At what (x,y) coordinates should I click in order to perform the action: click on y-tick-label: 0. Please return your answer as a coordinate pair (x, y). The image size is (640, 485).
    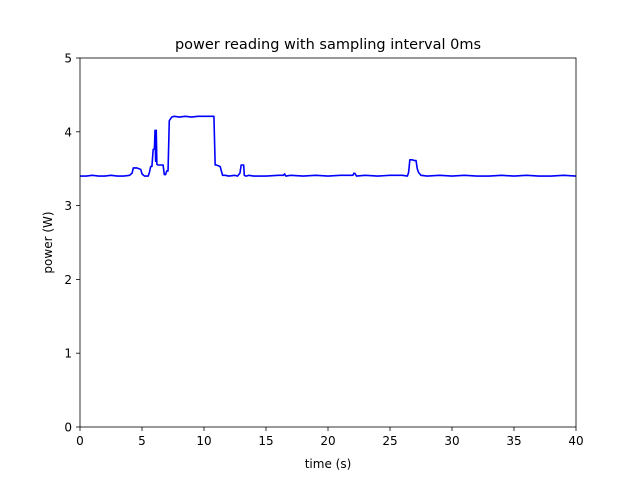
    Looking at the image, I should click on (68, 428).